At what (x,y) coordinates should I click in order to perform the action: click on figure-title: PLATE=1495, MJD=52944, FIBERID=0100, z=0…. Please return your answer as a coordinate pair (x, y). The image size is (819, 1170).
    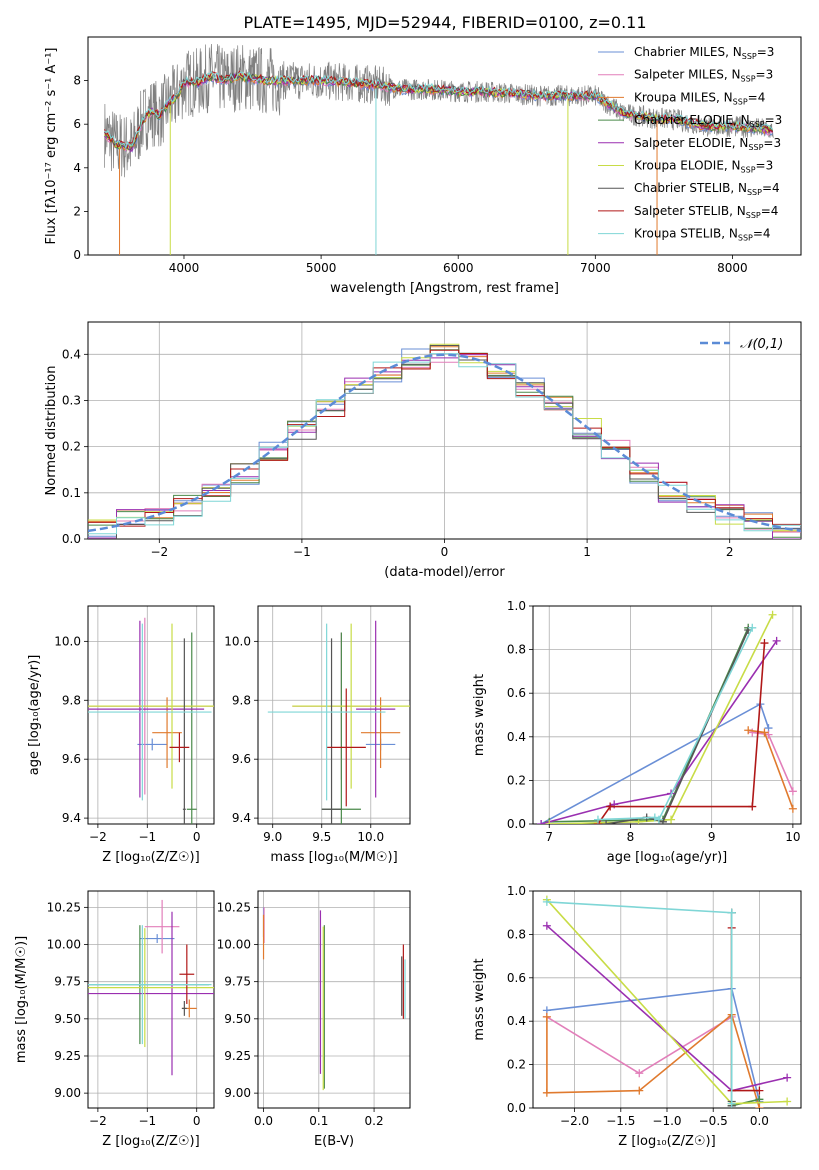
    Looking at the image, I should click on (444, 22).